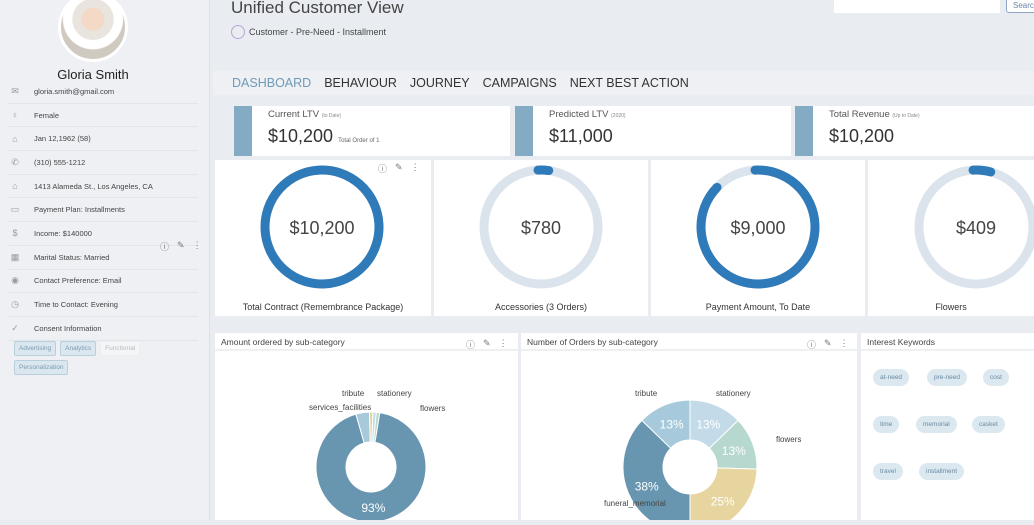 The height and width of the screenshot is (525, 1034). I want to click on kpi-qualifier: (to Date), so click(331, 116).